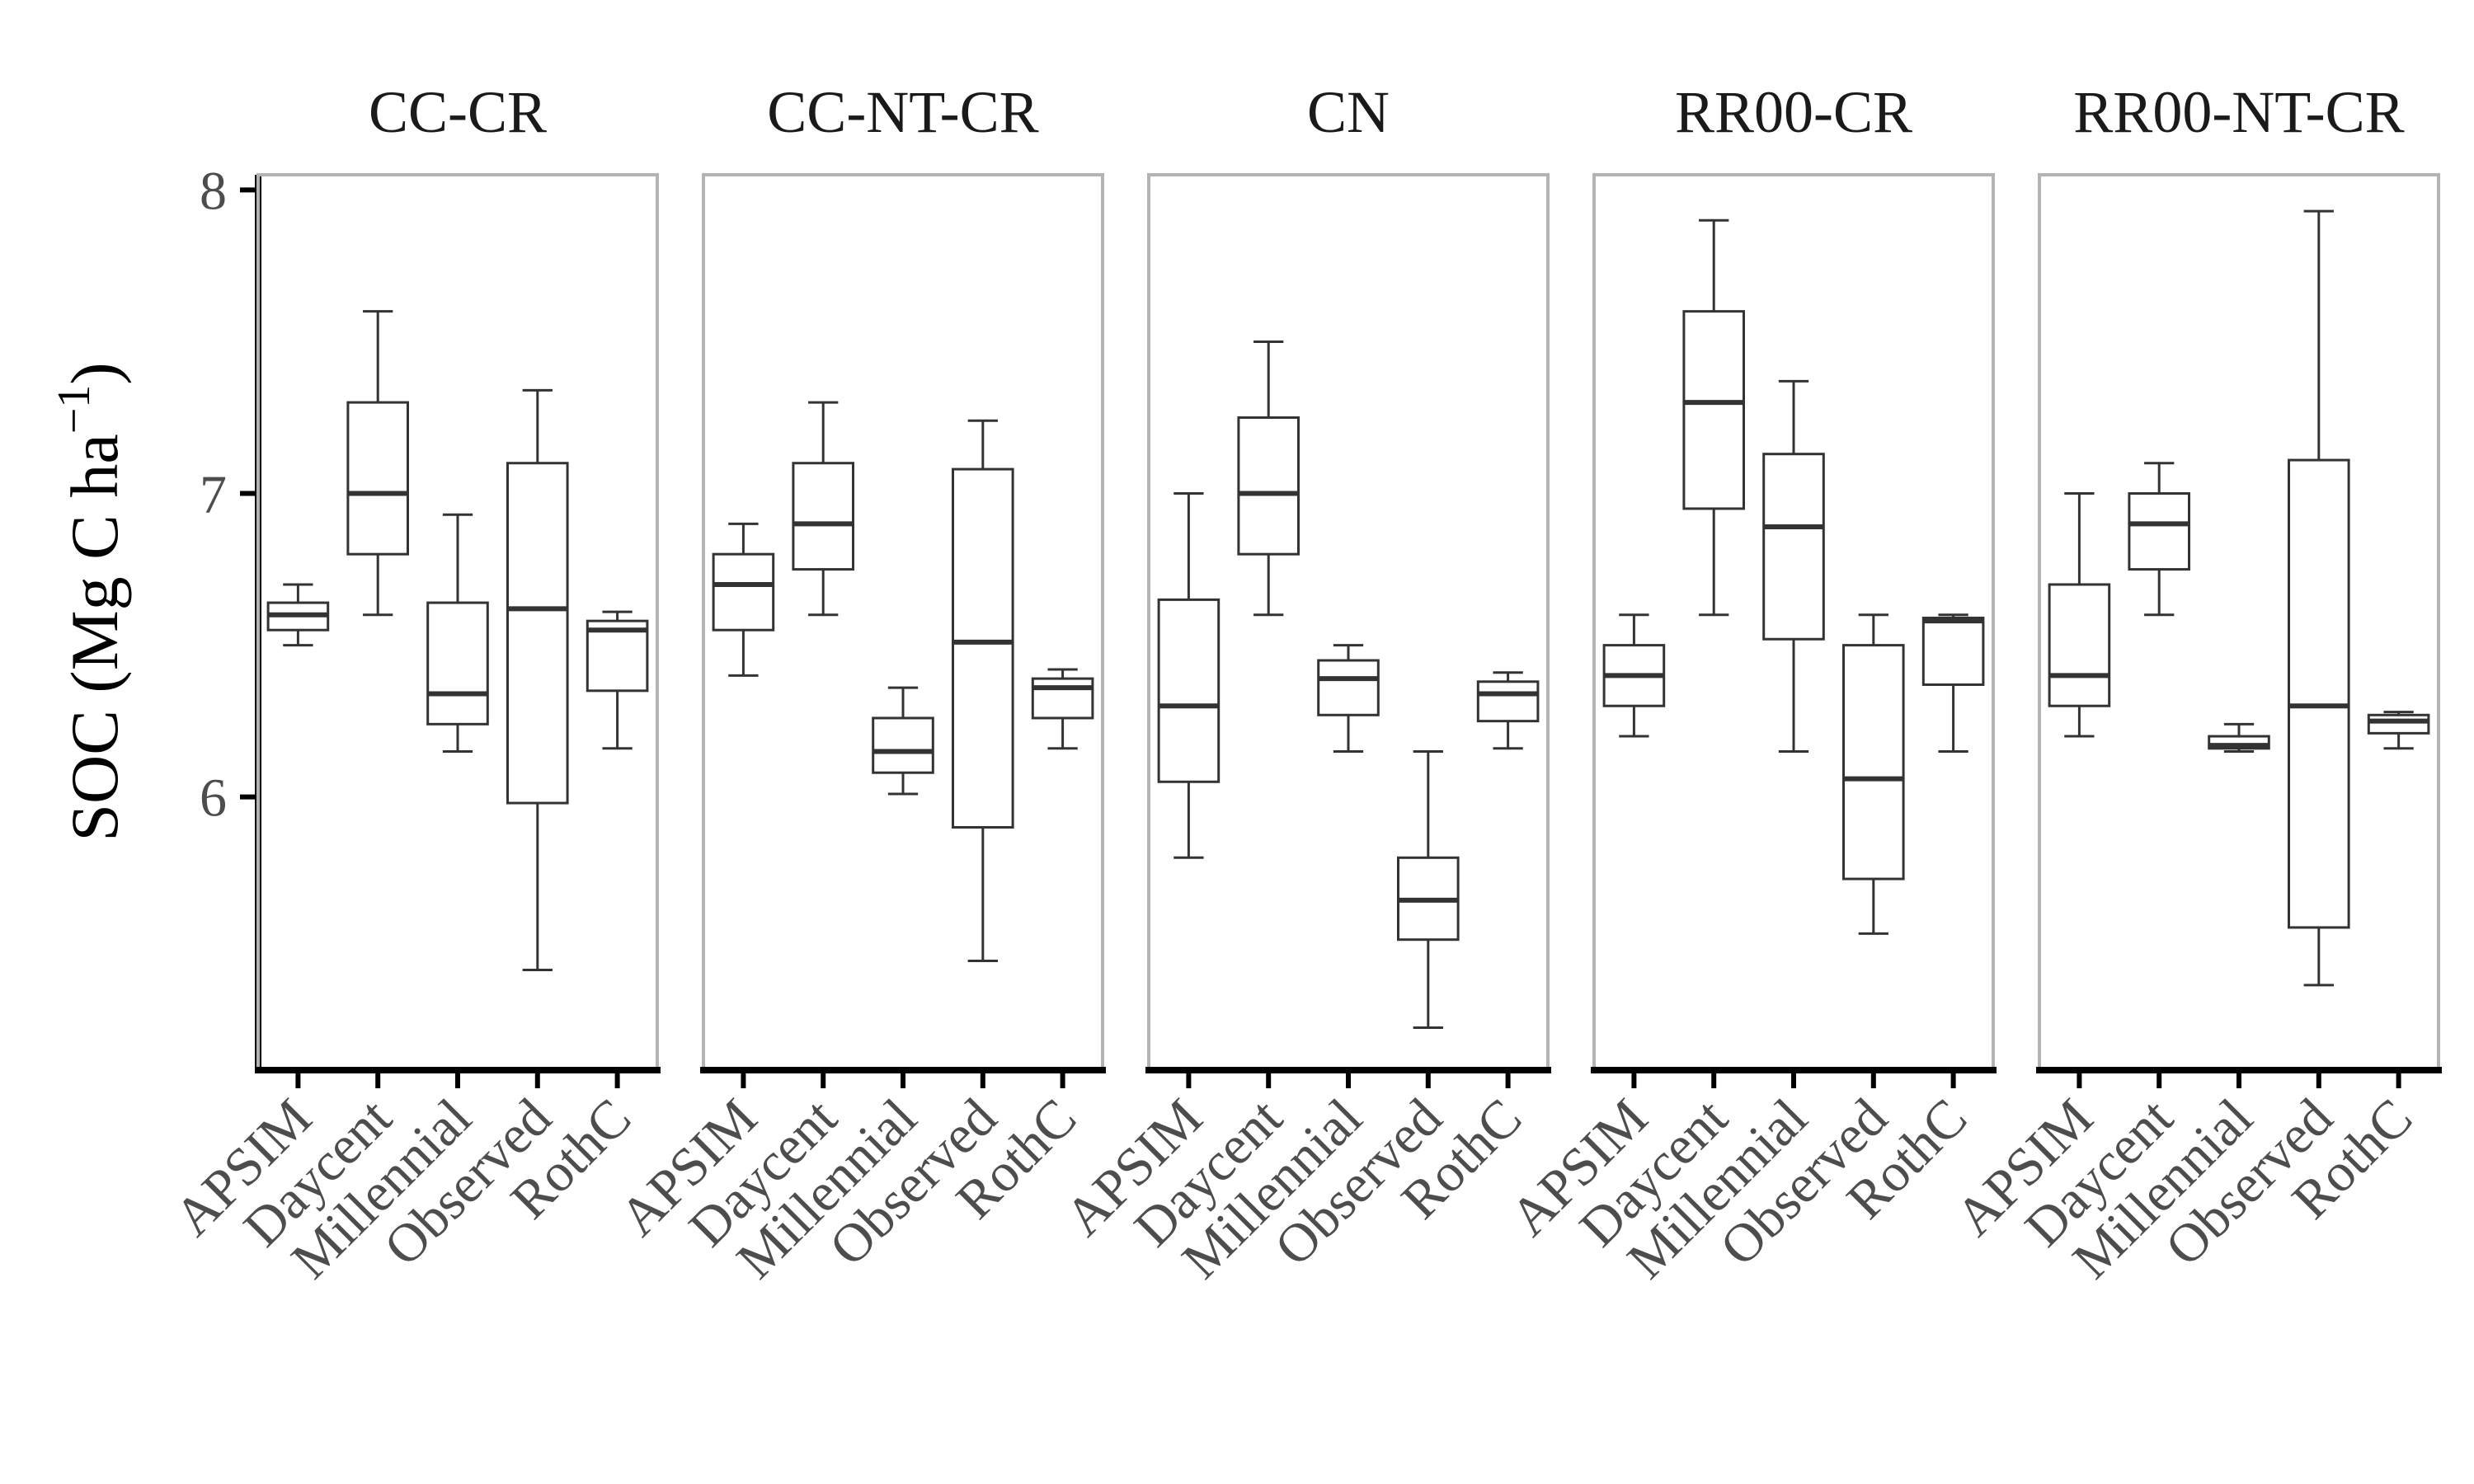 Image resolution: width=2474 pixels, height=1484 pixels. I want to click on y-axis-title-close: ), so click(94, 373).